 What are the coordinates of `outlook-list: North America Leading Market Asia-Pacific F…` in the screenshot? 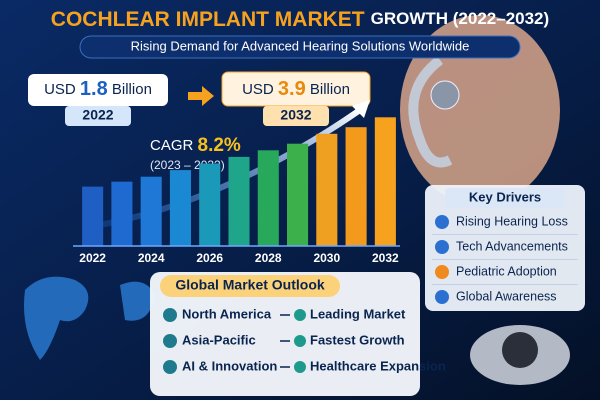 It's located at (304, 340).